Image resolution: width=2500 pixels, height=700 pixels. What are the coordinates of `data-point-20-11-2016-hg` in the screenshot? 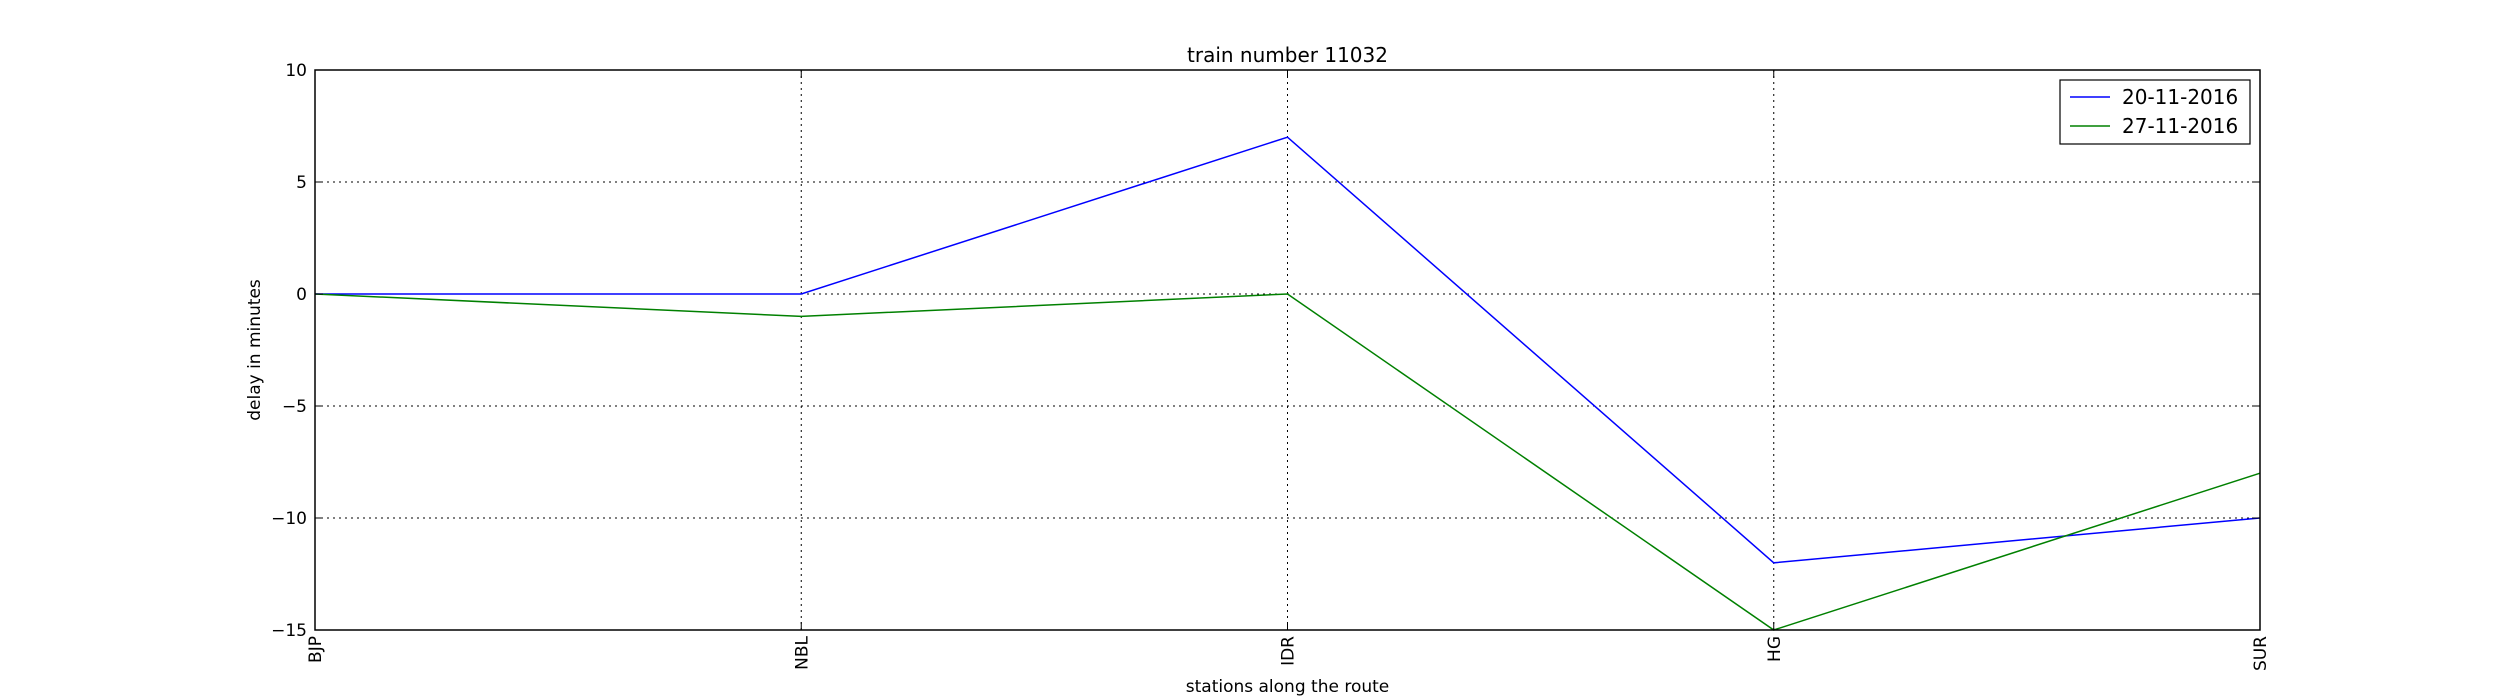 It's located at (1774, 563).